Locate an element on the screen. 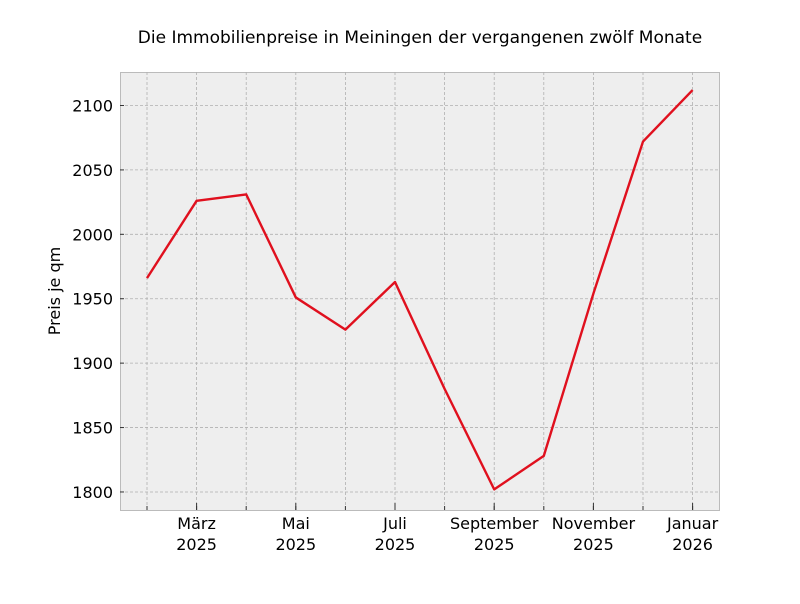 This screenshot has height=604, width=800. x-tick-label: Juli is located at coordinates (394, 523).